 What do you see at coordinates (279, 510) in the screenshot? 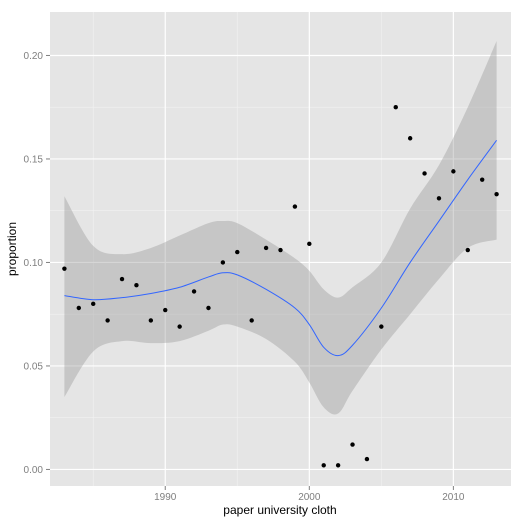
I see `x-axis-title: paper university cloth` at bounding box center [279, 510].